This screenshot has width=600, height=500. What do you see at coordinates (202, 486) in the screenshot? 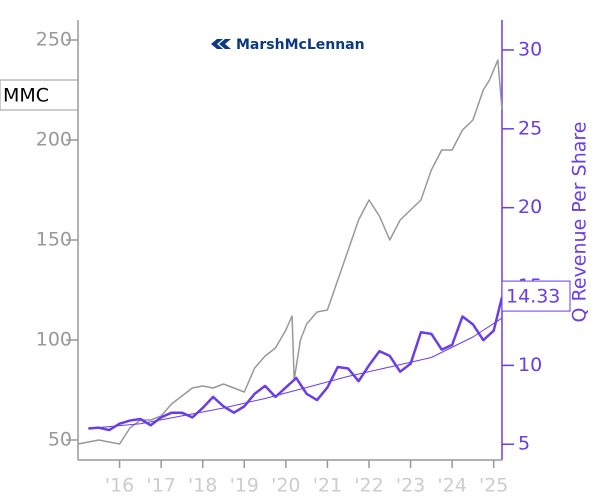
I see `x-tick-label: '18` at bounding box center [202, 486].